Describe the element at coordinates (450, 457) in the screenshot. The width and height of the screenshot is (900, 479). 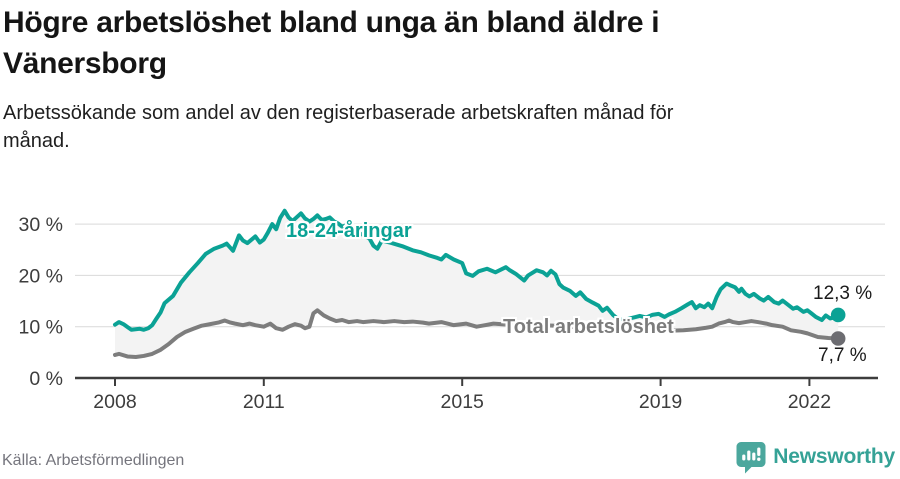
I see `footer: Källa: Arbetsförmedlingen Newsworthy` at that location.